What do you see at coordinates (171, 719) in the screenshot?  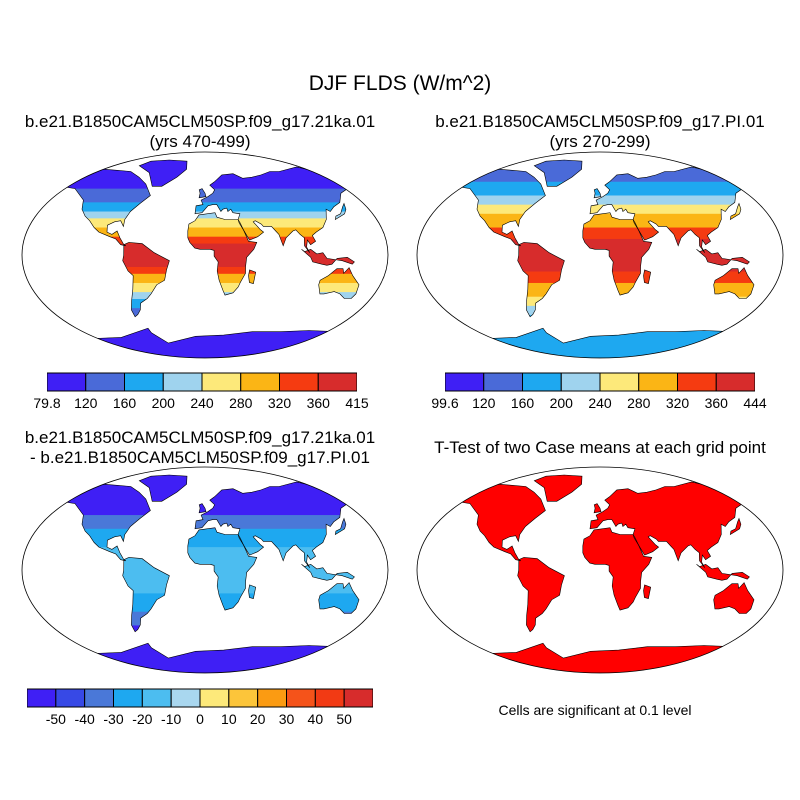 I see `colorbar-tick-label: -10` at bounding box center [171, 719].